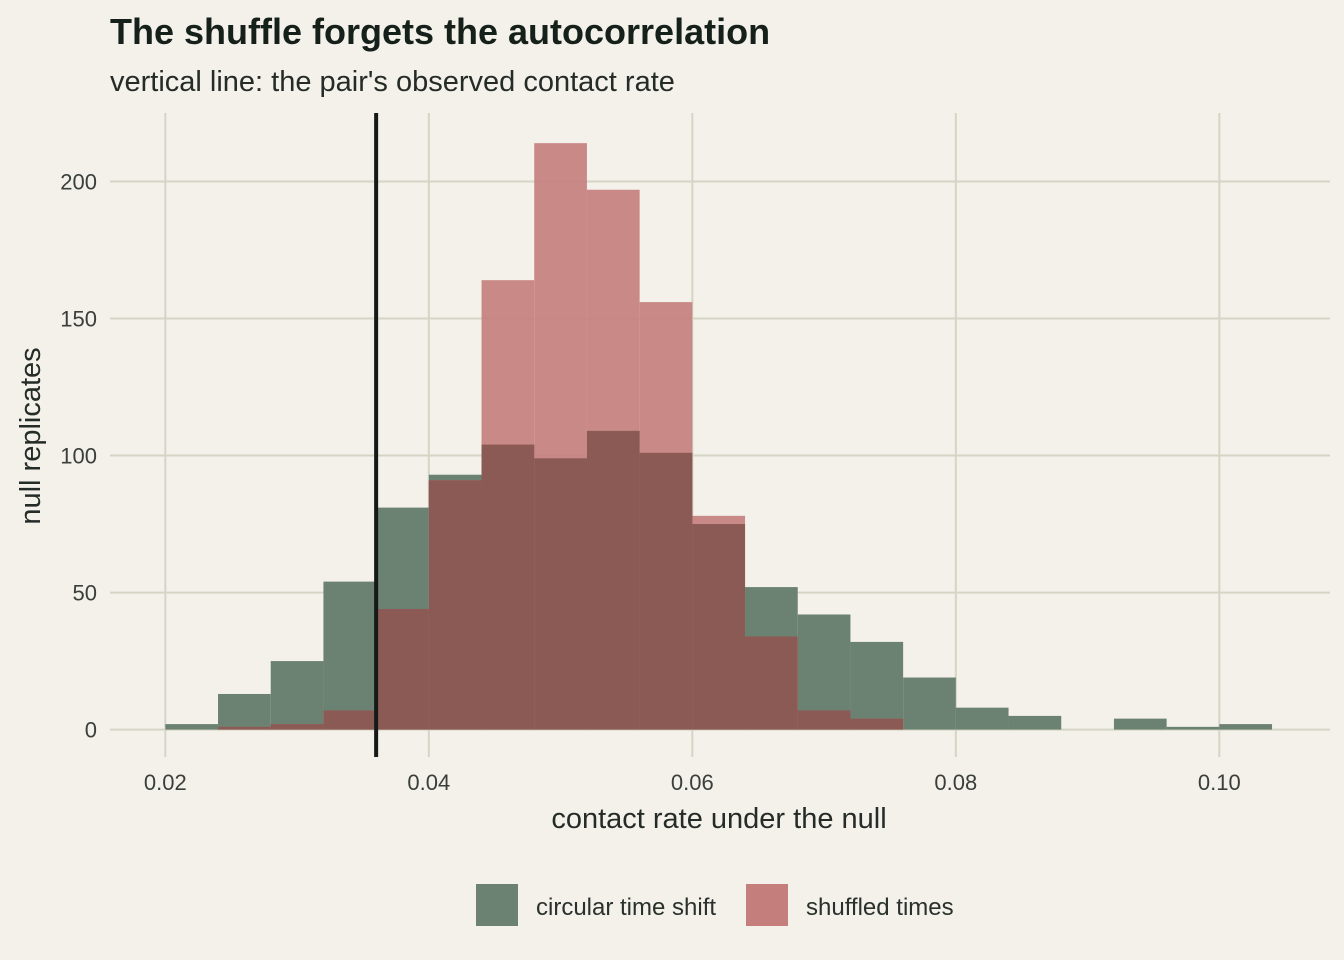 The width and height of the screenshot is (1344, 960). Describe the element at coordinates (91, 730) in the screenshot. I see `y-tick-label: 0` at that location.